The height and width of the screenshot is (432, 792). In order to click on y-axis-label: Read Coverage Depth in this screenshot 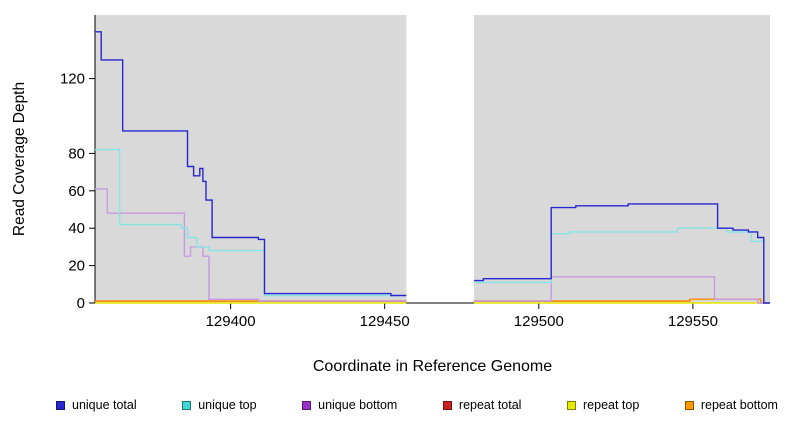, I will do `click(19, 159)`.